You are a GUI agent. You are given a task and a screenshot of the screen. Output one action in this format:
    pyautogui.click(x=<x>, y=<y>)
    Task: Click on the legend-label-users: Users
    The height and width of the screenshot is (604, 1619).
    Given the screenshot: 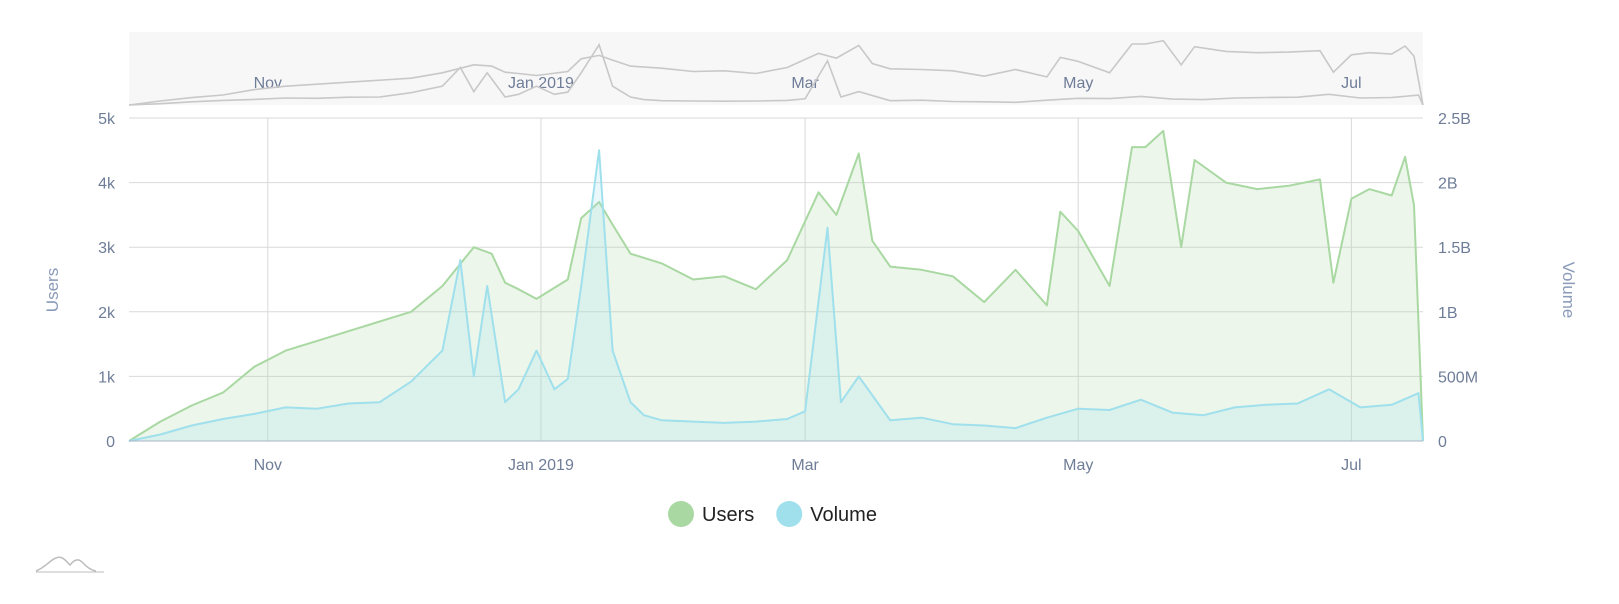 What is the action you would take?
    pyautogui.click(x=728, y=515)
    